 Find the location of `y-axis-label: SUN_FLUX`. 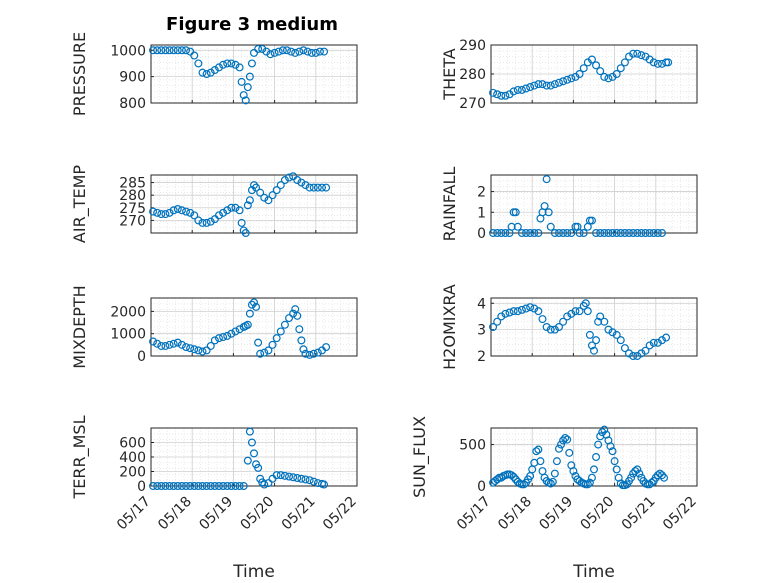

y-axis-label: SUN_FLUX is located at coordinates (420, 457).